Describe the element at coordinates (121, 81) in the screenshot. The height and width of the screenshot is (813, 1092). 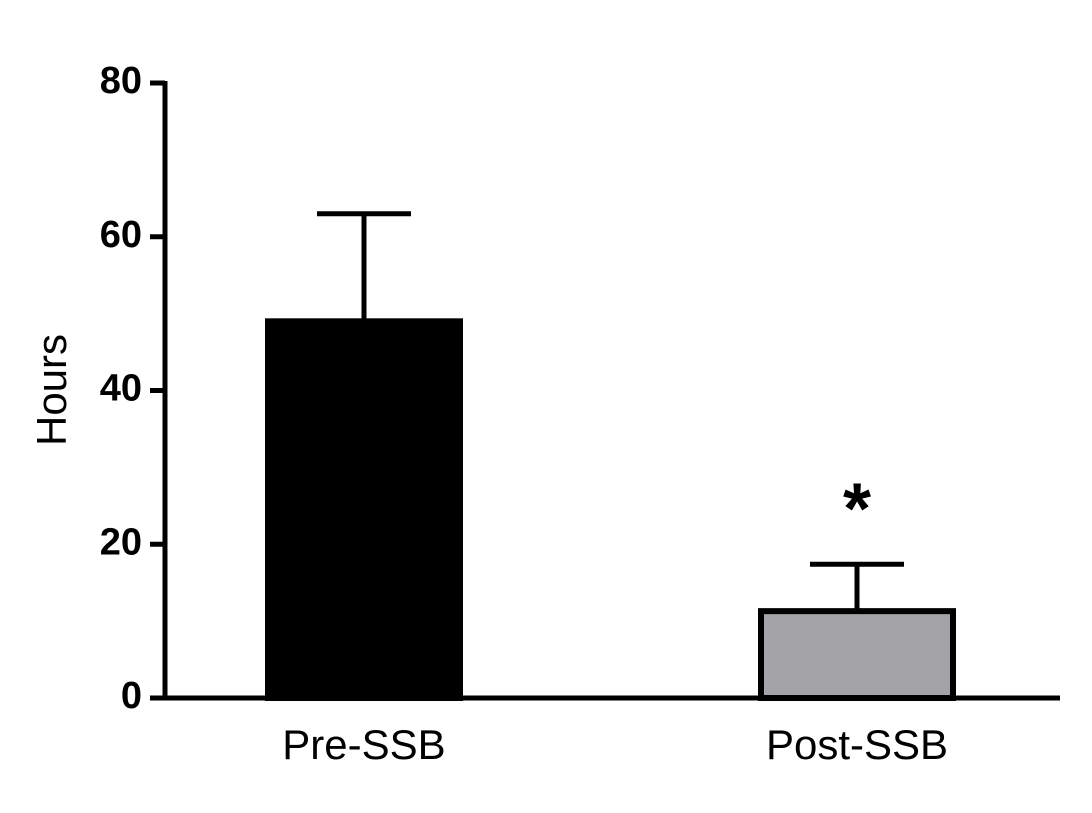
I see `y-tick-label: 80` at that location.